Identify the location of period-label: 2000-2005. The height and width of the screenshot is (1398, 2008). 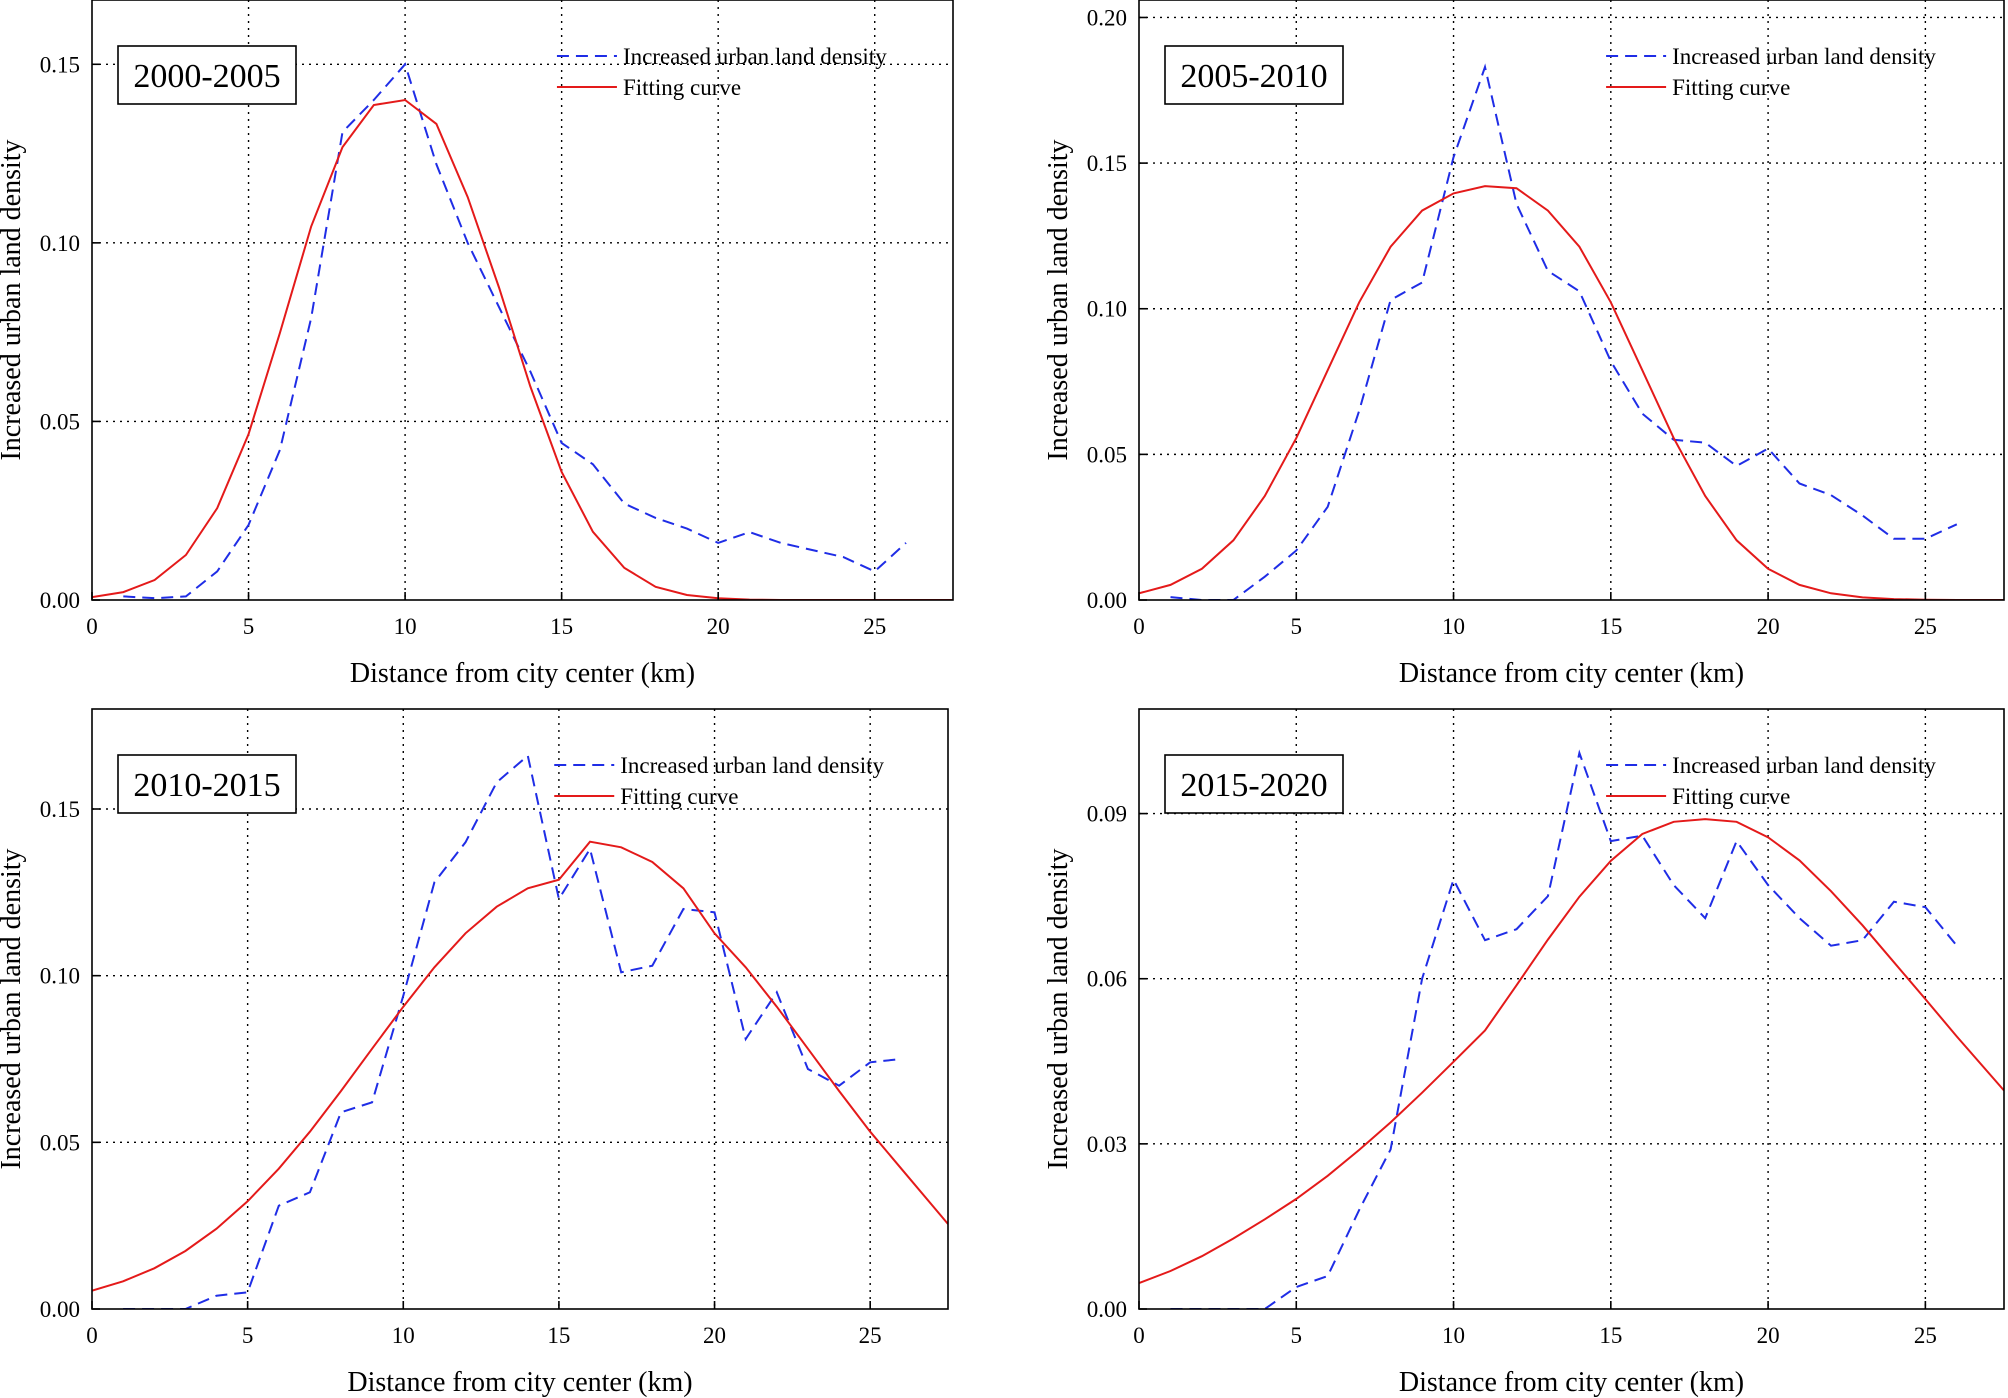
(206, 76).